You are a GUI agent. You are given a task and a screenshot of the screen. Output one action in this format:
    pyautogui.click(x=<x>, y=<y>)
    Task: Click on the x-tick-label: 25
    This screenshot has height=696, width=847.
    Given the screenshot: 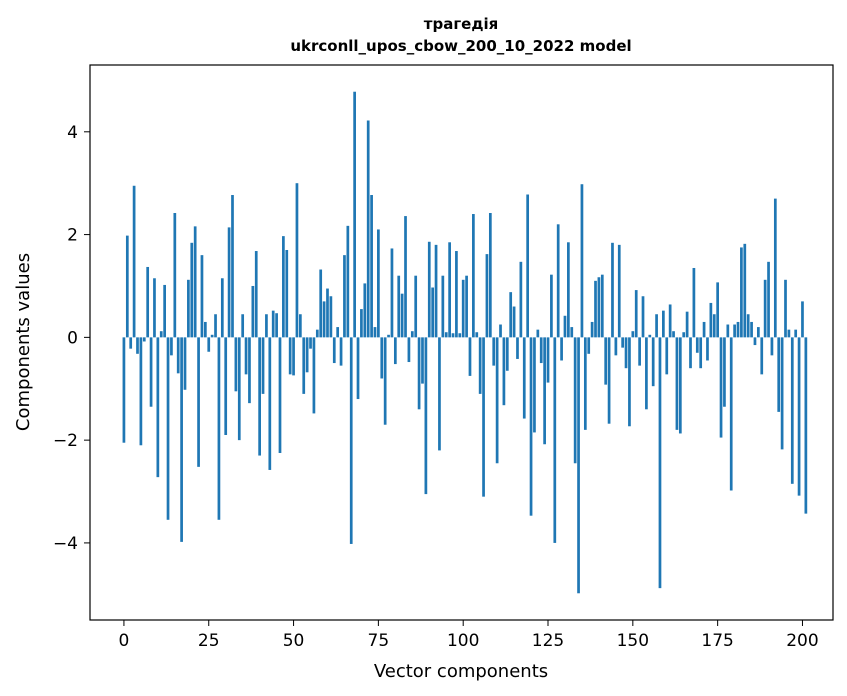 What is the action you would take?
    pyautogui.click(x=209, y=641)
    